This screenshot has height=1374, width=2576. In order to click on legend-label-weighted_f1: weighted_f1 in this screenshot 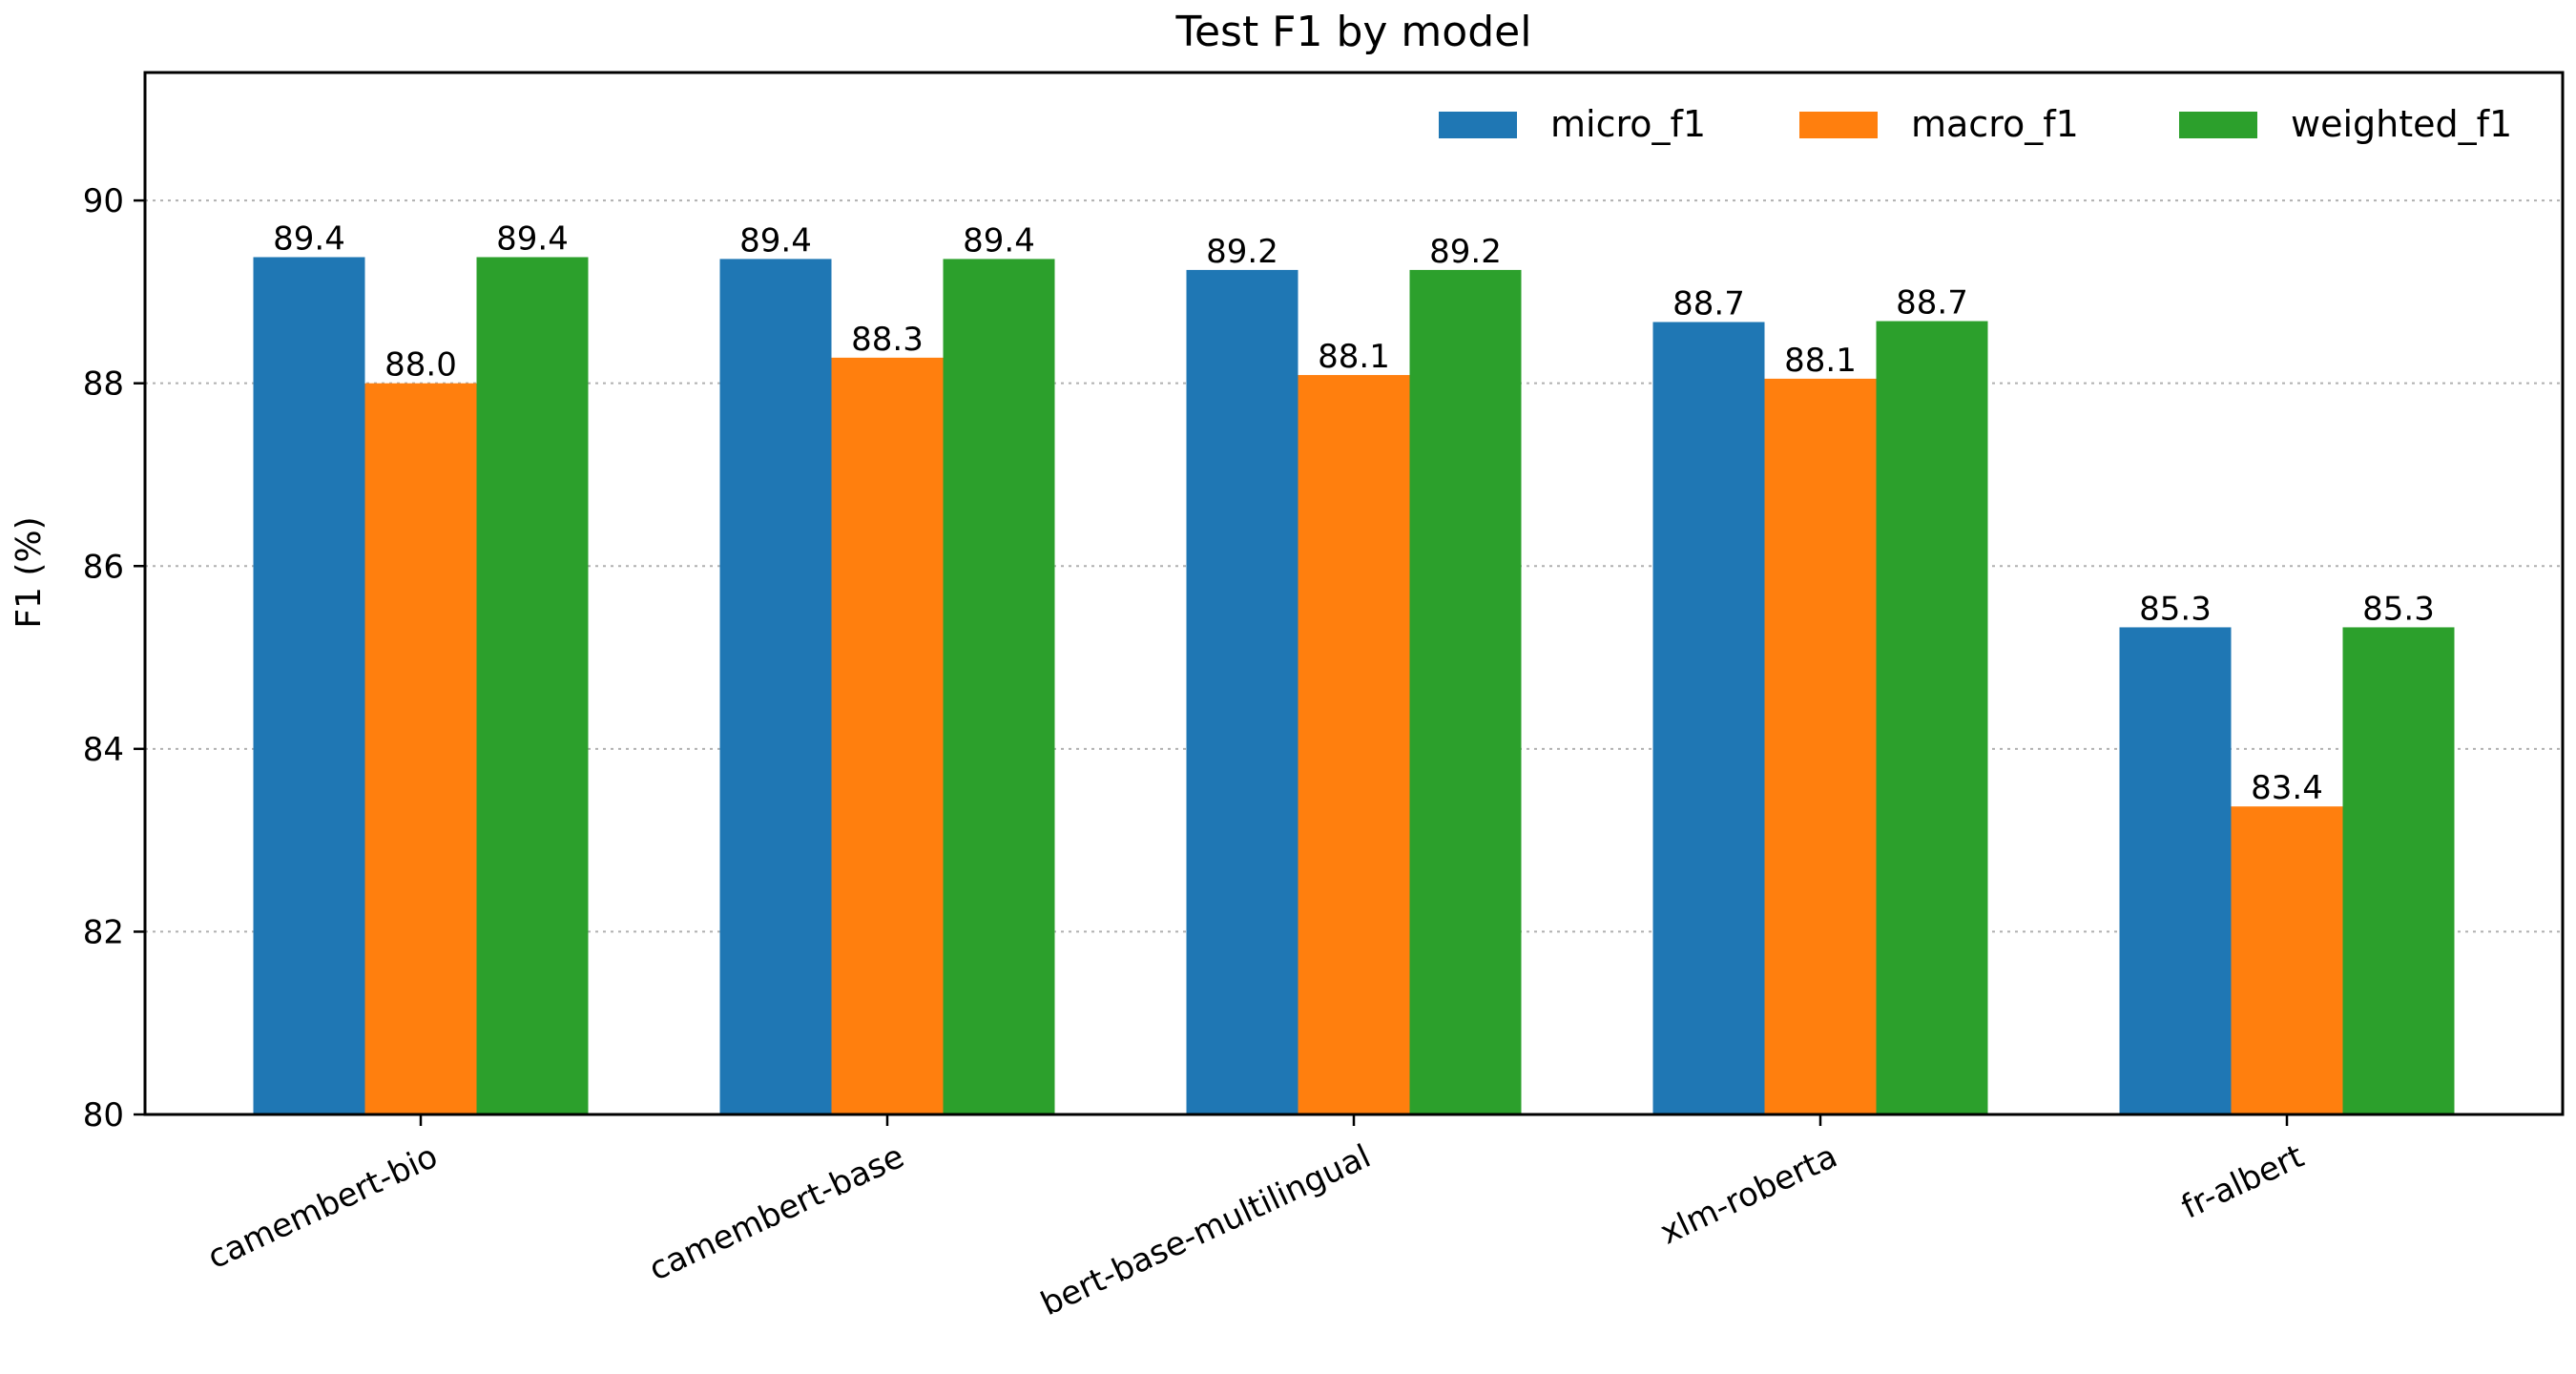, I will do `click(2401, 124)`.